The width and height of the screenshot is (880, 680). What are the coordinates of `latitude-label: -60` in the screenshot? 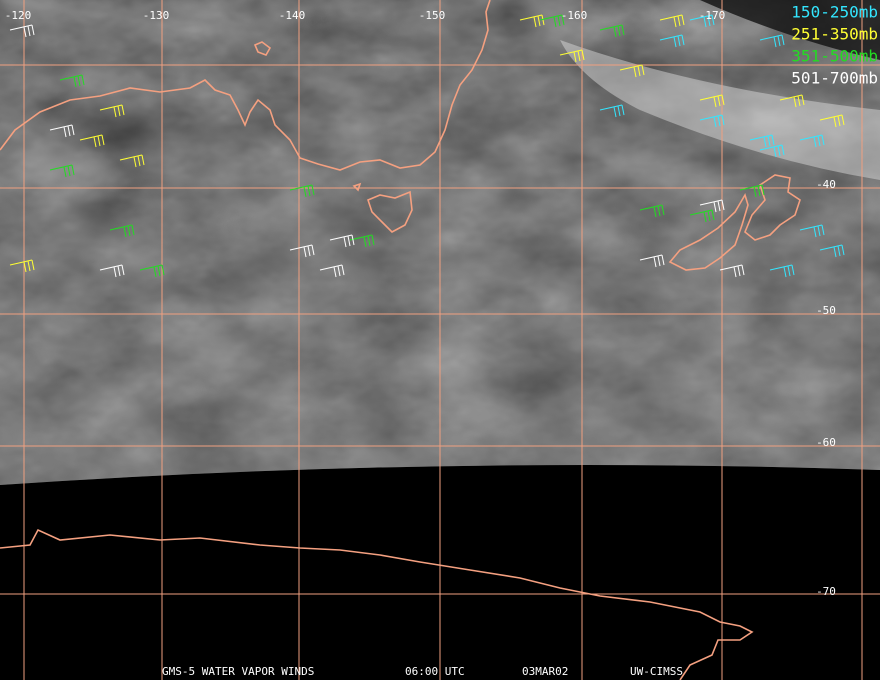 It's located at (826, 442).